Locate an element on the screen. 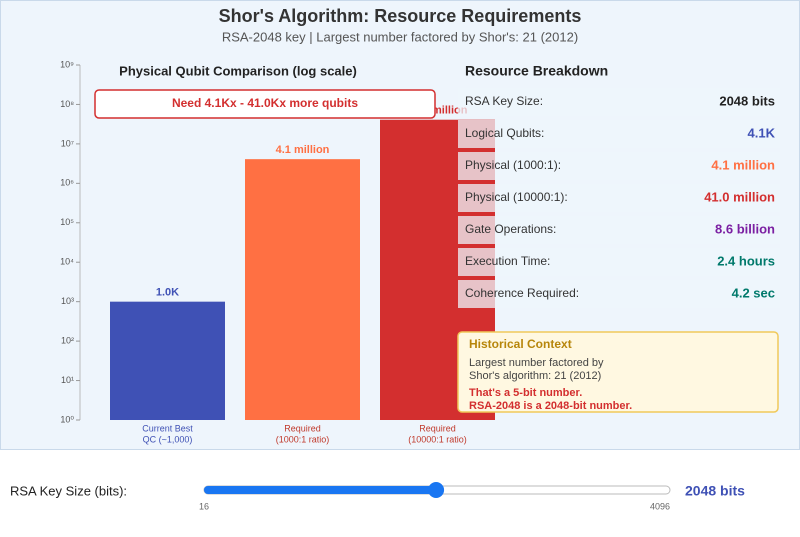 The image size is (800, 537). y-tick-label: 10⁷ is located at coordinates (67, 143).